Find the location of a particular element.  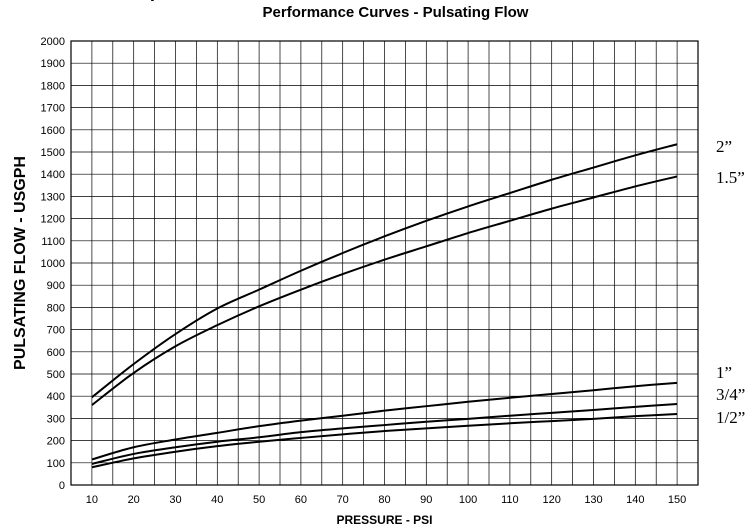

series-label-2: 1” is located at coordinates (724, 372).